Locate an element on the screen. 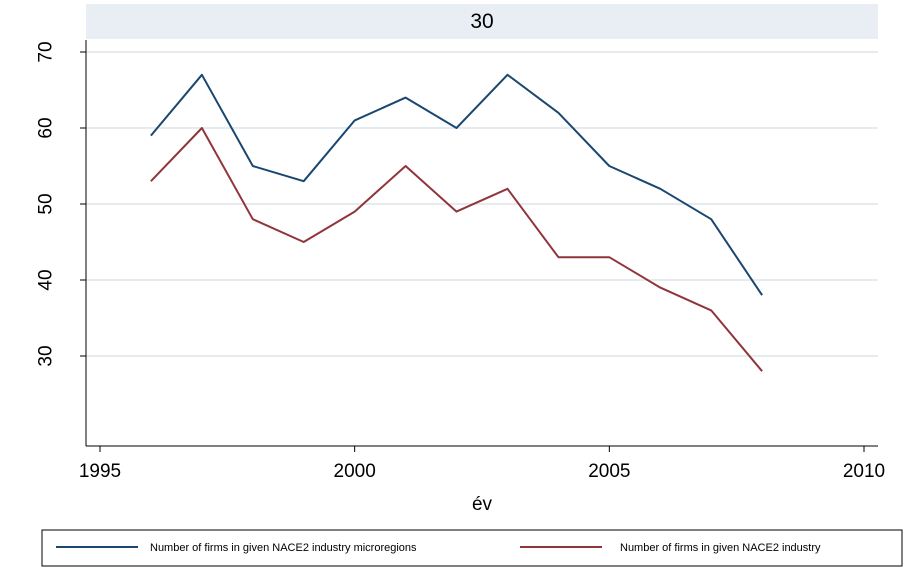 This screenshot has height=570, width=912. x-tick-label: 2000 is located at coordinates (355, 471).